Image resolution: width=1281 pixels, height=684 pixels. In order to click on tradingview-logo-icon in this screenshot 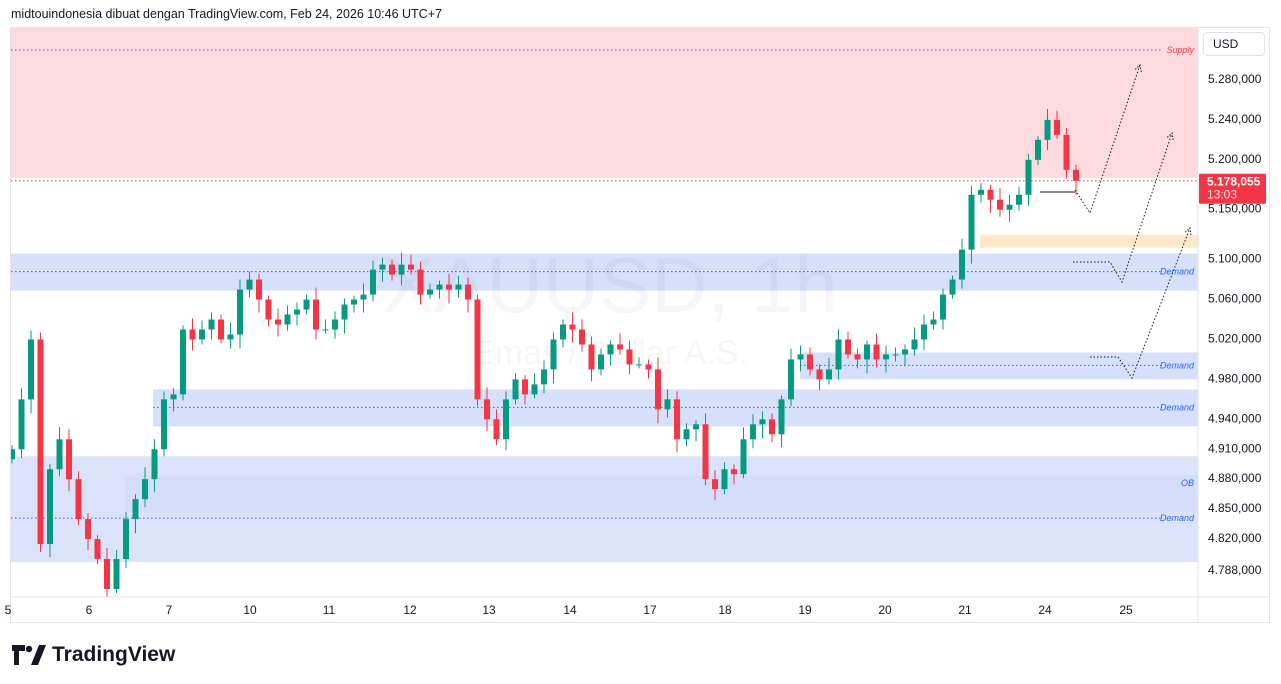, I will do `click(29, 655)`.